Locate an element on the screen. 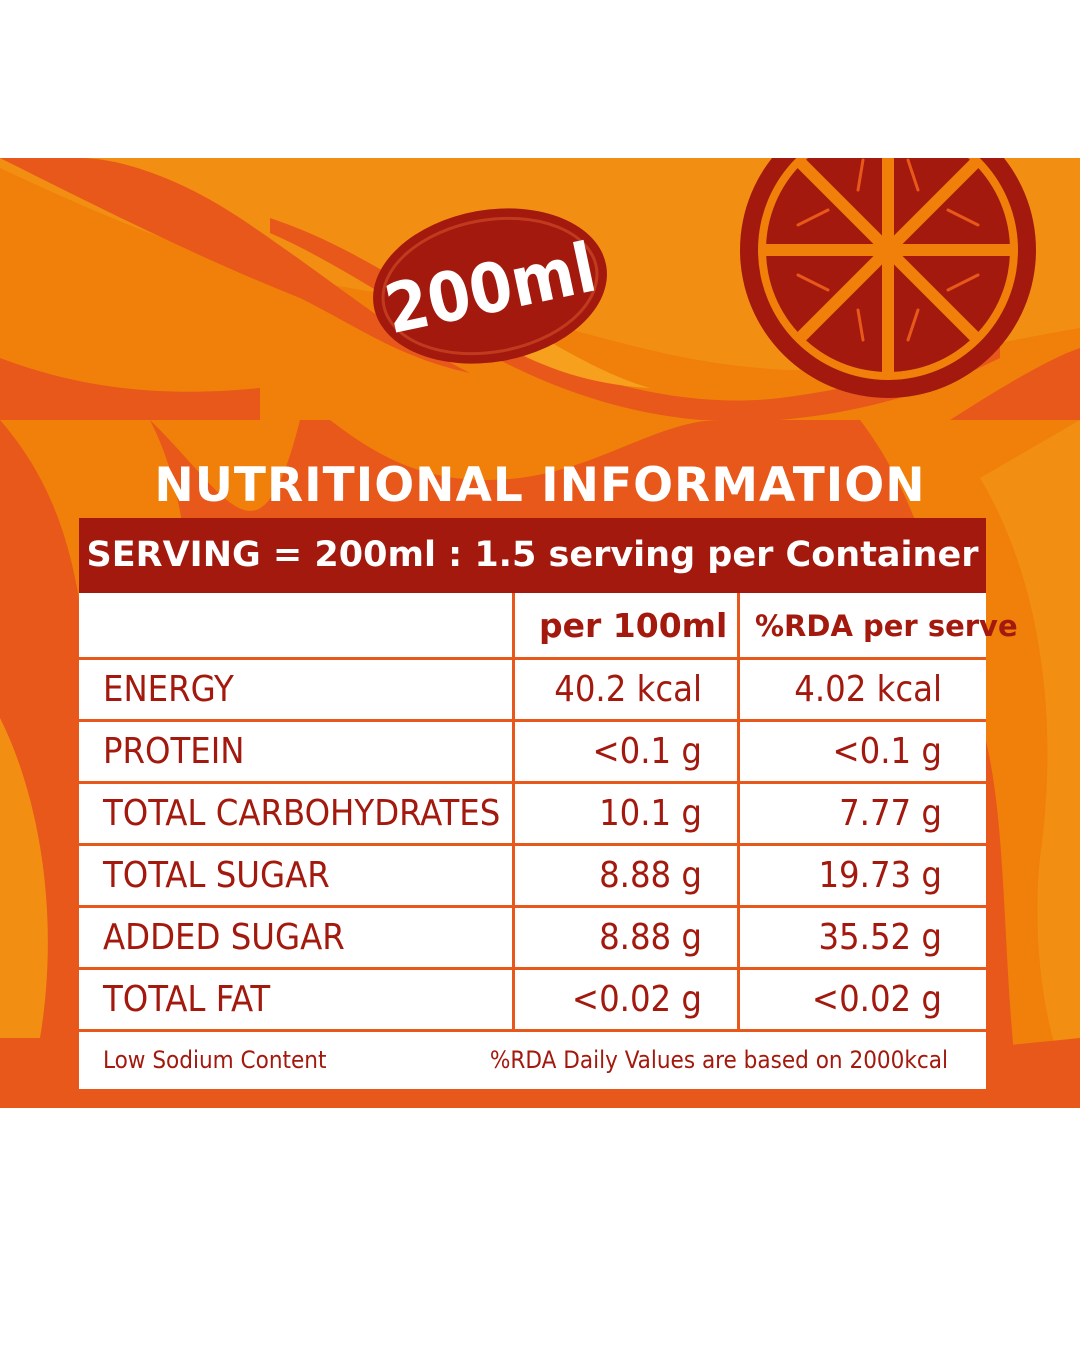 This screenshot has height=1350, width=1080. footer-sodium-note: Low Sodium Content is located at coordinates (215, 1060).